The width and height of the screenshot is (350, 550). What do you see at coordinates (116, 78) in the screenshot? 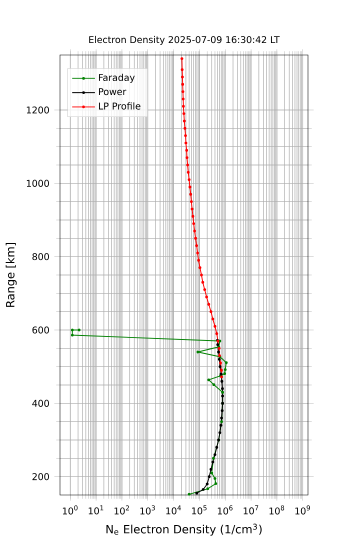
I see `legend-label: Faraday` at bounding box center [116, 78].